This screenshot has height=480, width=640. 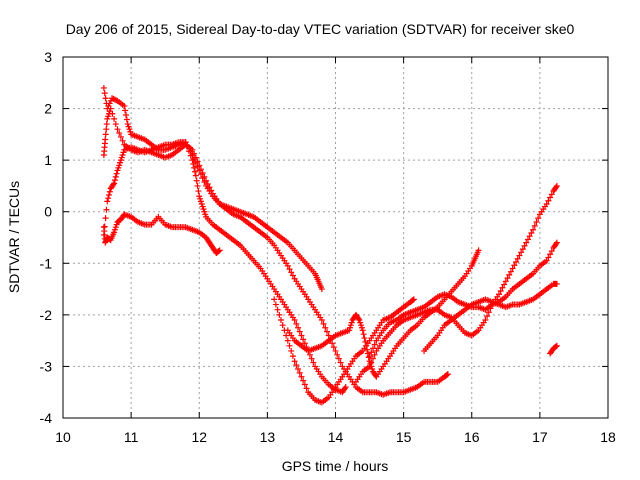 What do you see at coordinates (472, 437) in the screenshot?
I see `x-tick-label: 16` at bounding box center [472, 437].